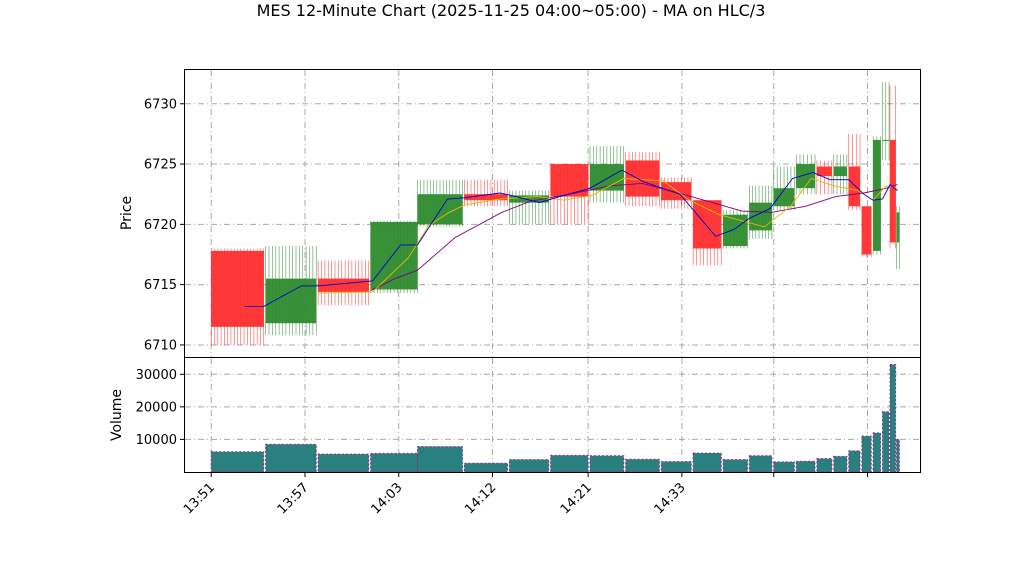 This screenshot has width=1022, height=575. Describe the element at coordinates (127, 213) in the screenshot. I see `price-axis-label: Price` at that location.